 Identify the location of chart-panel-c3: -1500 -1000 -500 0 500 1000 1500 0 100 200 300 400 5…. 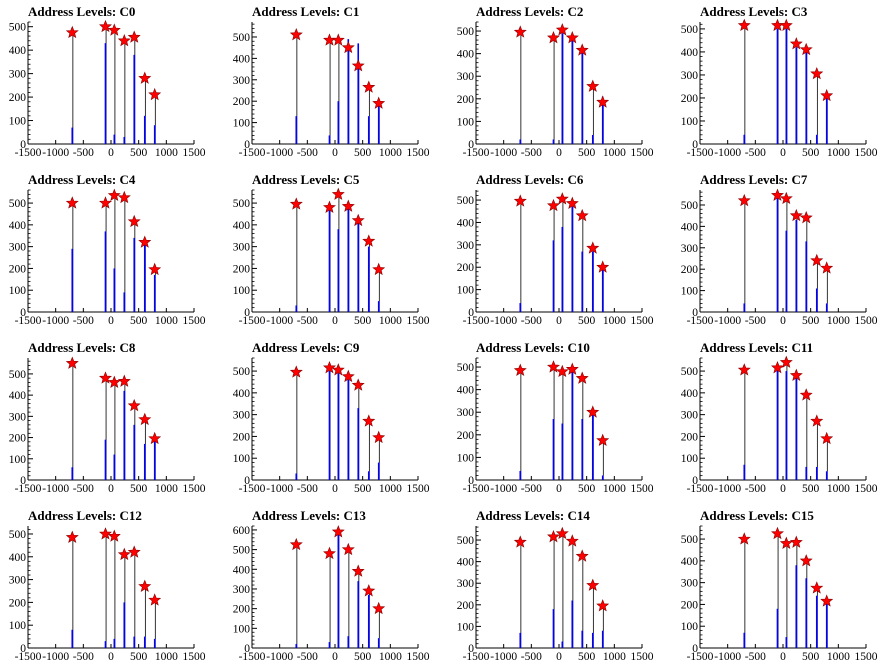
(784, 84).